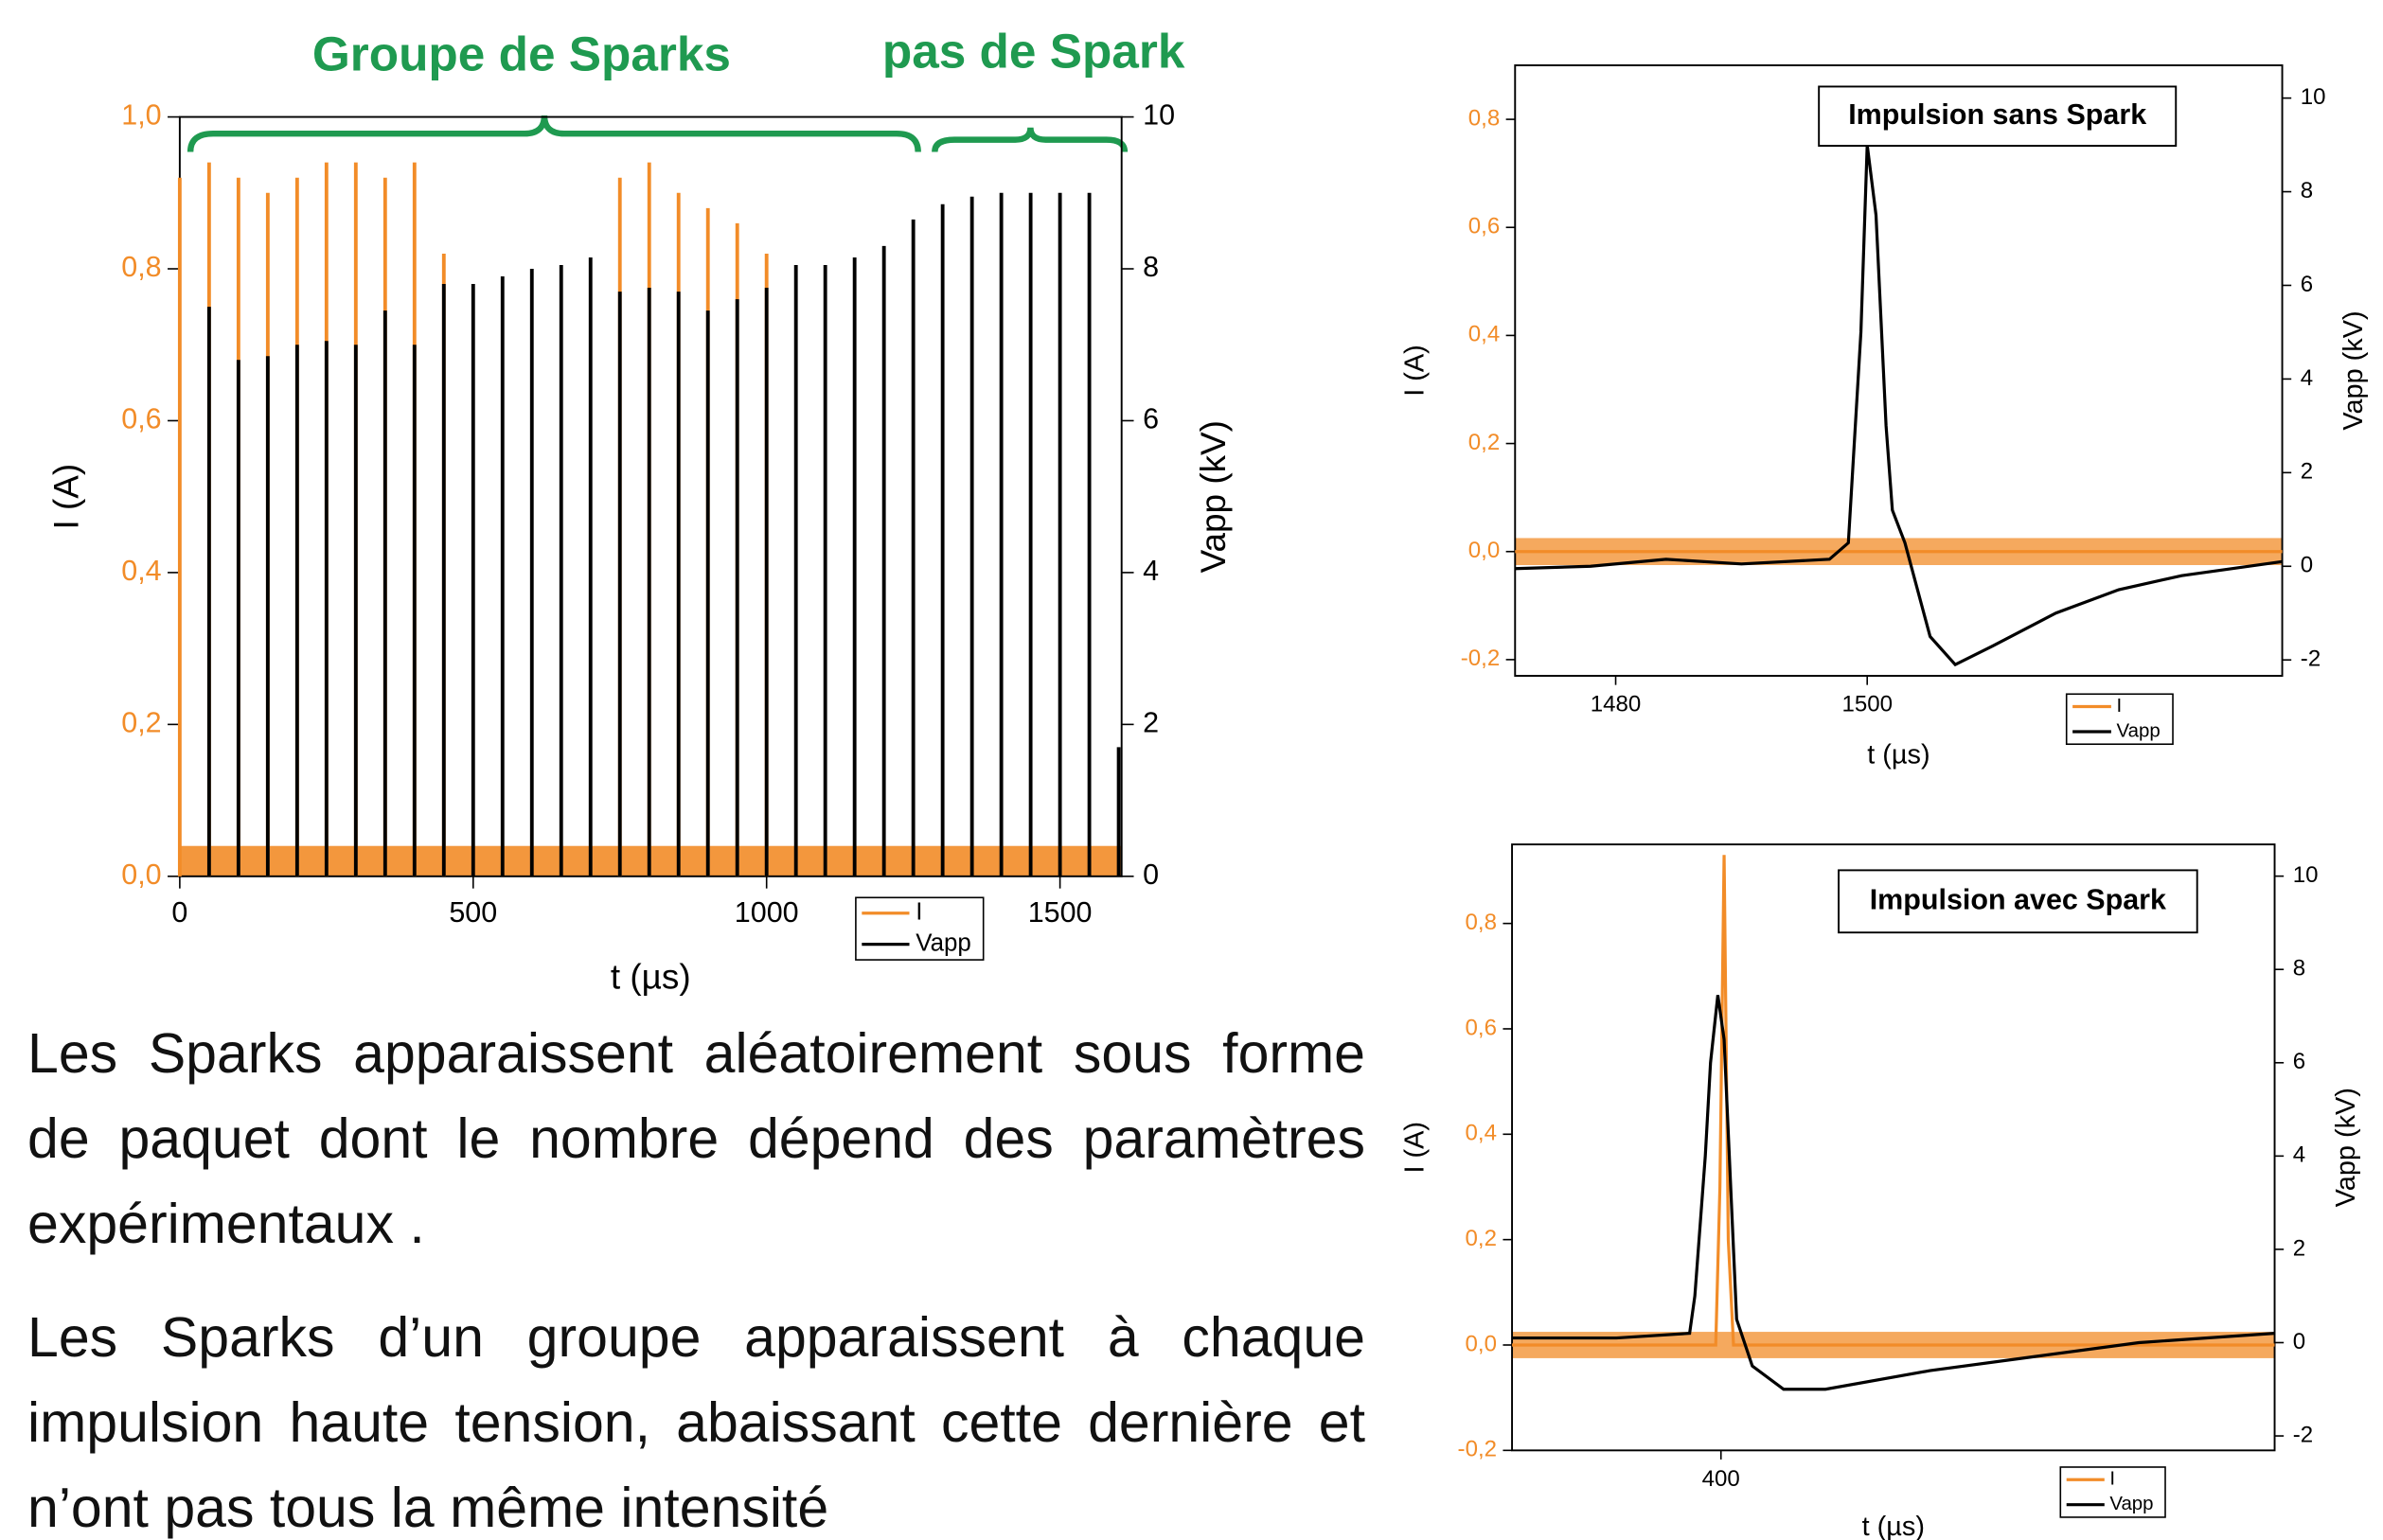 This screenshot has height=1540, width=2383. I want to click on x-tick-label: 1000, so click(767, 912).